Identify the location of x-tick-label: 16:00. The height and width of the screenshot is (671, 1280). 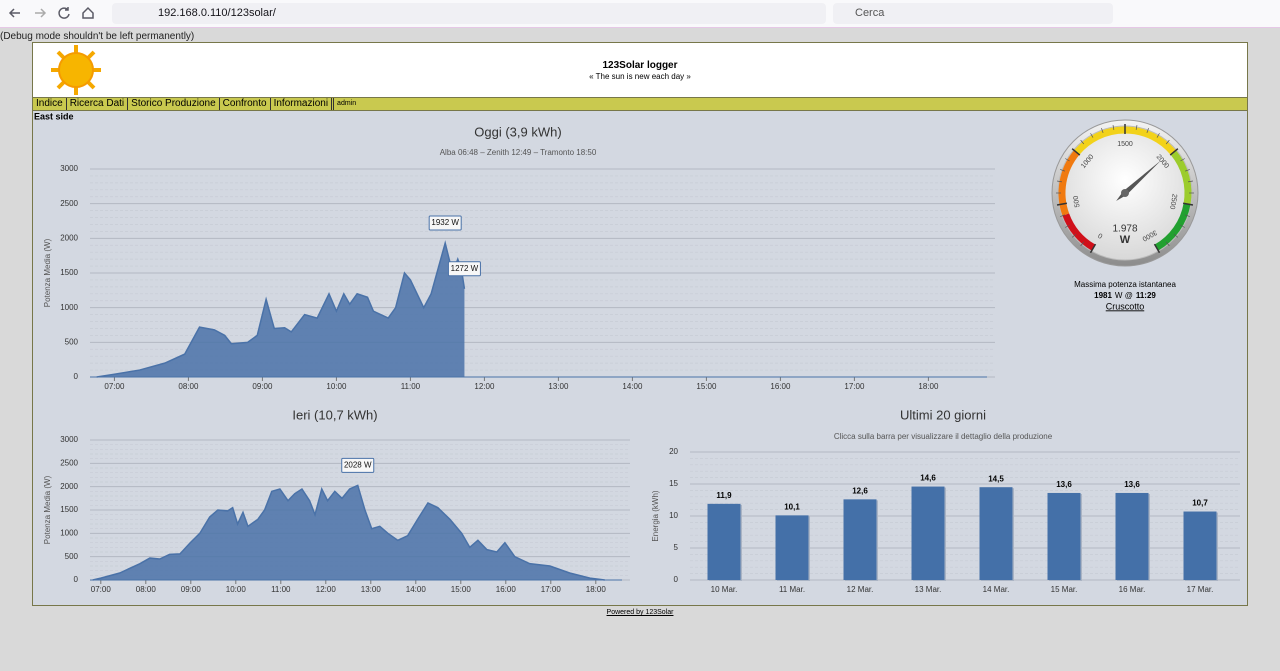
(506, 589).